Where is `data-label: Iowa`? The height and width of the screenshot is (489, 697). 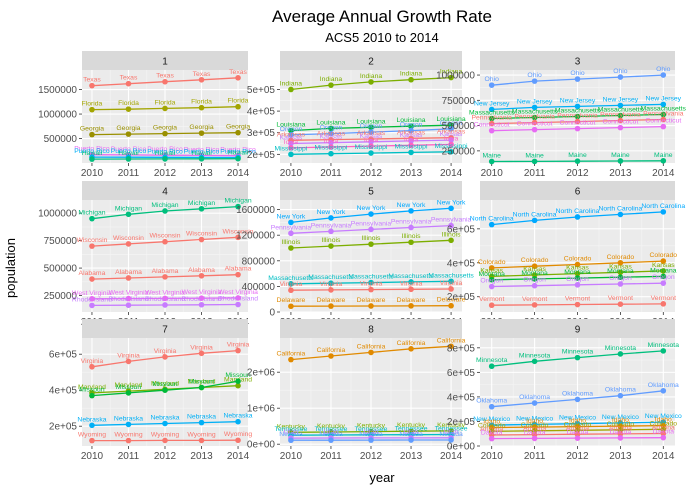 data-label: Iowa is located at coordinates (451, 138).